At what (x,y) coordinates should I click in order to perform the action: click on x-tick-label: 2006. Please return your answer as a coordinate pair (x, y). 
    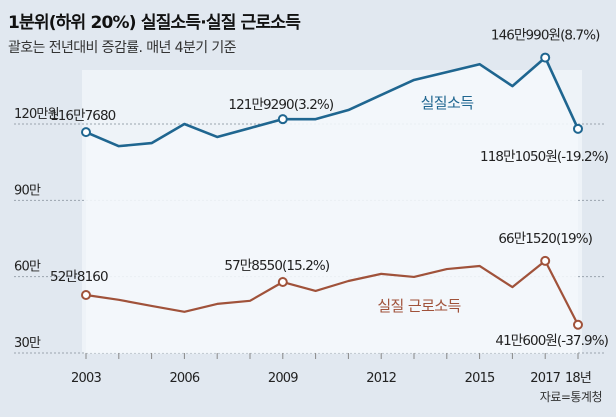
    Looking at the image, I should click on (184, 378).